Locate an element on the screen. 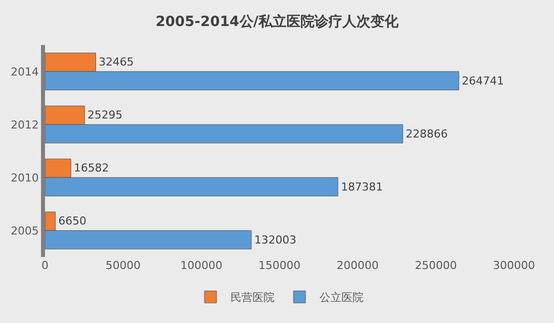  x-tick-label: 250000 is located at coordinates (435, 265).